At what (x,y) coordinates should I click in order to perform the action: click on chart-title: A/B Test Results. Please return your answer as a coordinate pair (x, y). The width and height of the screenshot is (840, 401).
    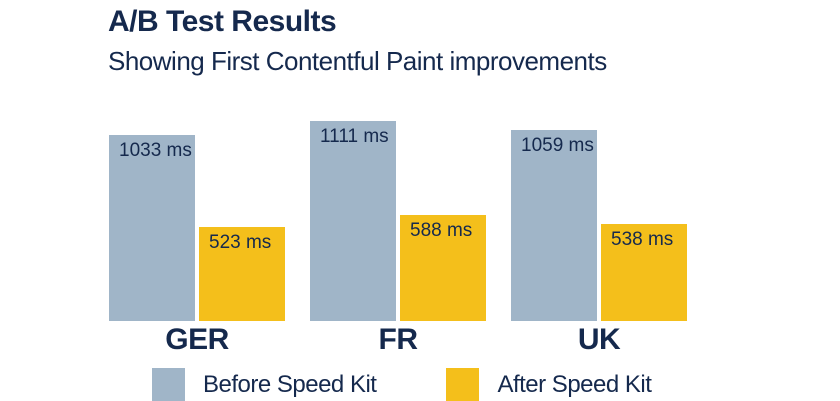
    Looking at the image, I should click on (222, 21).